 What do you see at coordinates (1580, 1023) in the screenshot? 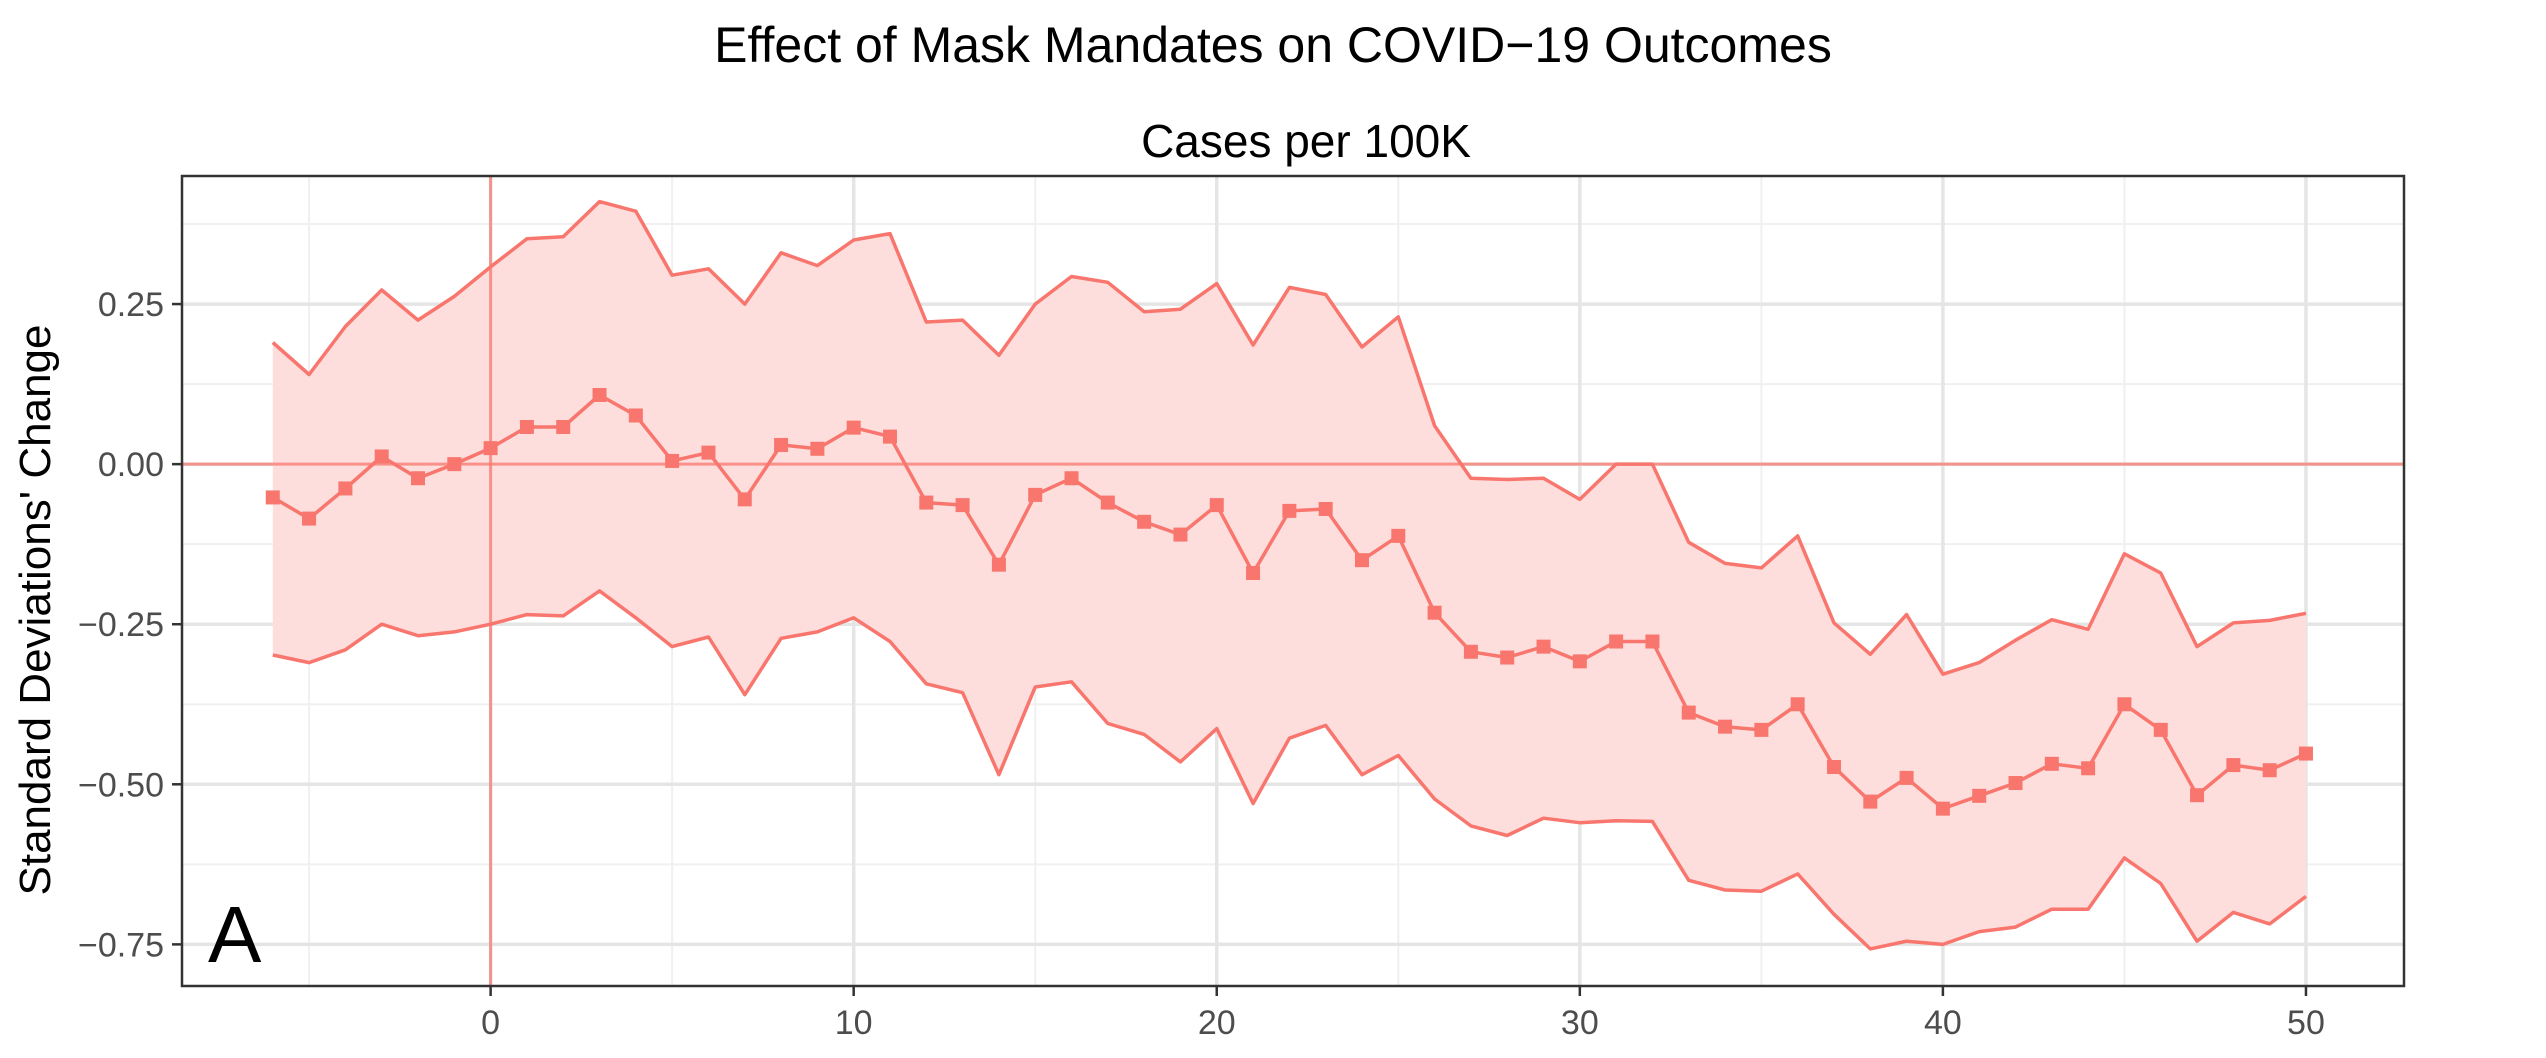
I see `x-tick-label: 30` at bounding box center [1580, 1023].